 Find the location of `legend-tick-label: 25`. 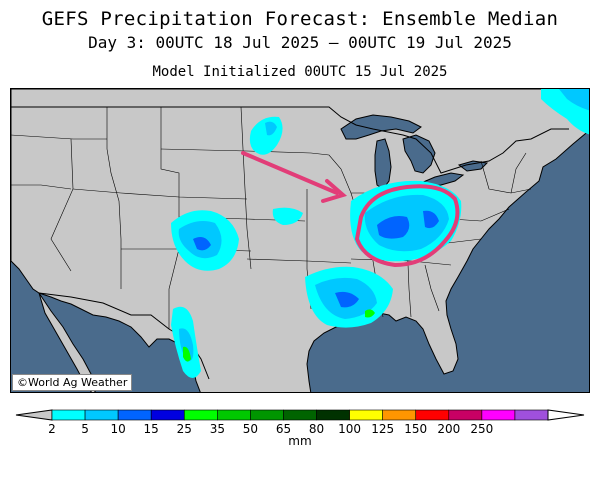

legend-tick-label: 25 is located at coordinates (184, 429).